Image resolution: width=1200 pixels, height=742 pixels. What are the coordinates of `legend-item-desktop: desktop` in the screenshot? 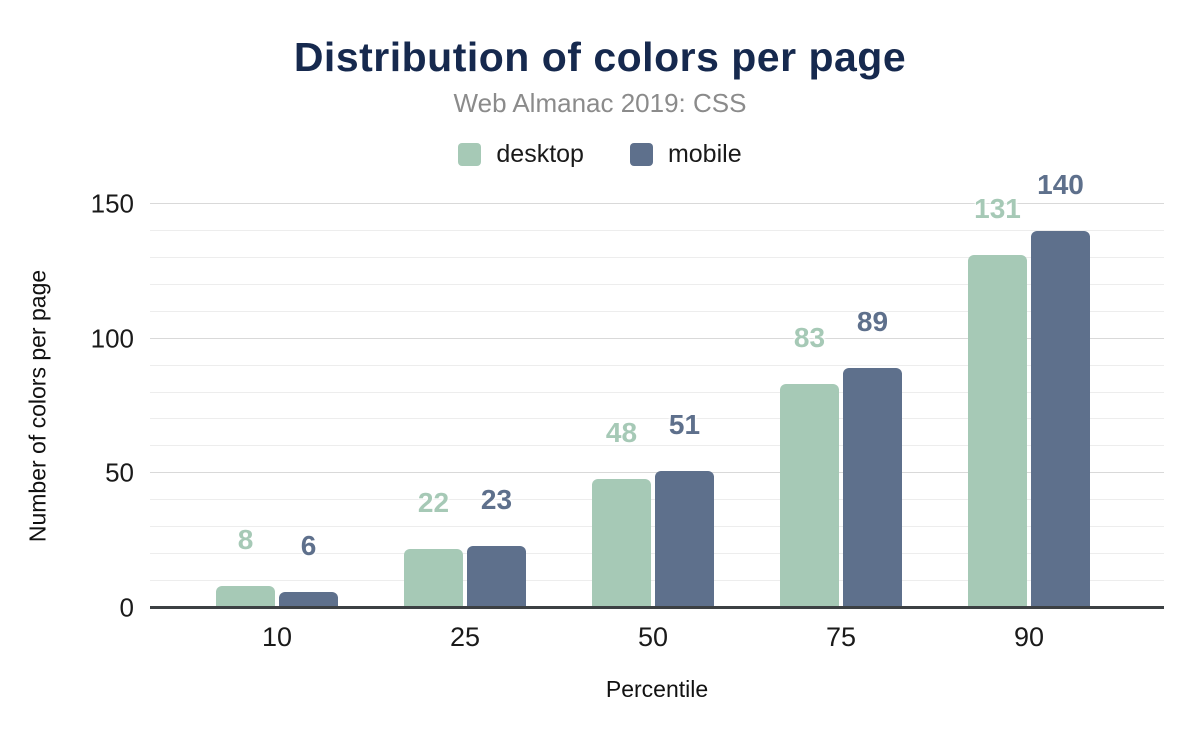 It's located at (521, 154).